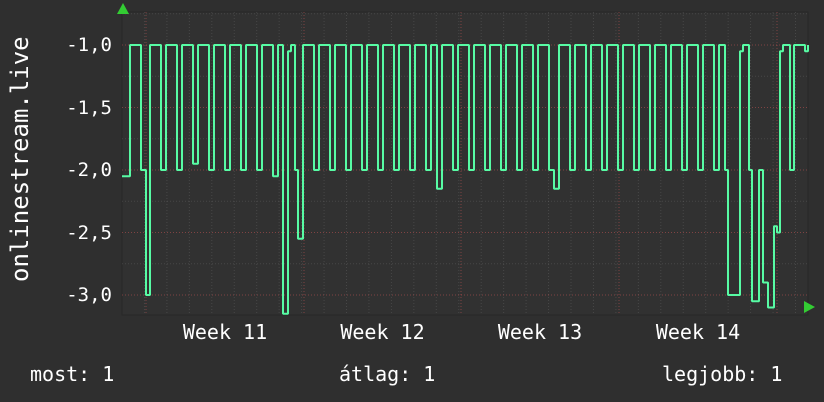 This screenshot has height=402, width=824. What do you see at coordinates (722, 374) in the screenshot?
I see `stat-legjobb: legjobb: 1` at bounding box center [722, 374].